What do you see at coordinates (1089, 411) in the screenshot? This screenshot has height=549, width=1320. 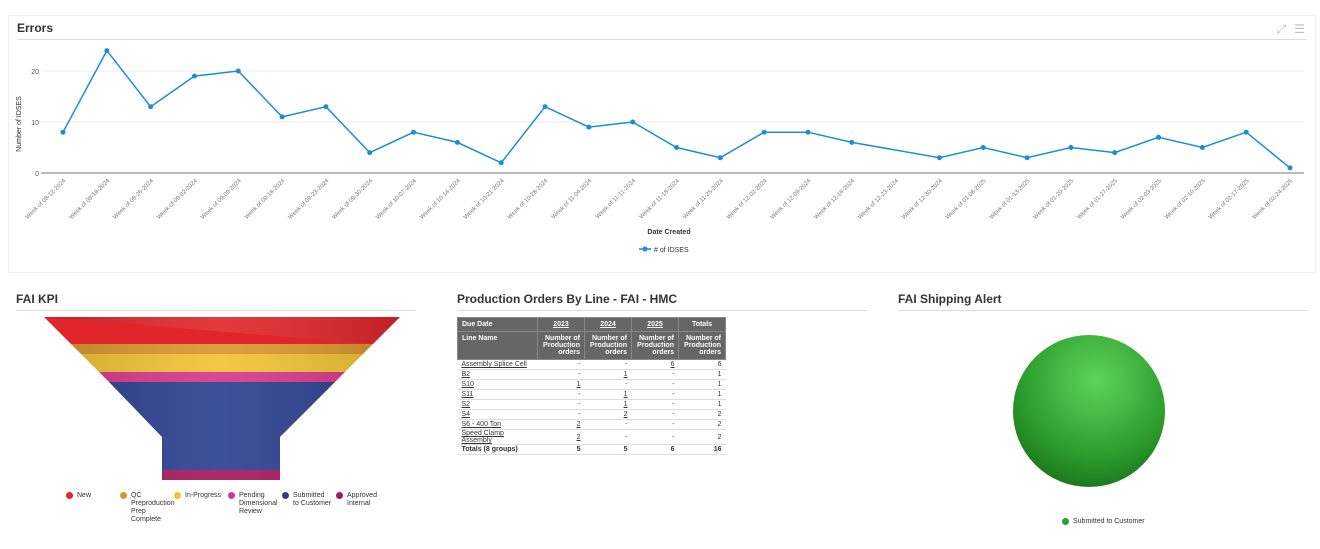 I see `pie-slice-submitted` at bounding box center [1089, 411].